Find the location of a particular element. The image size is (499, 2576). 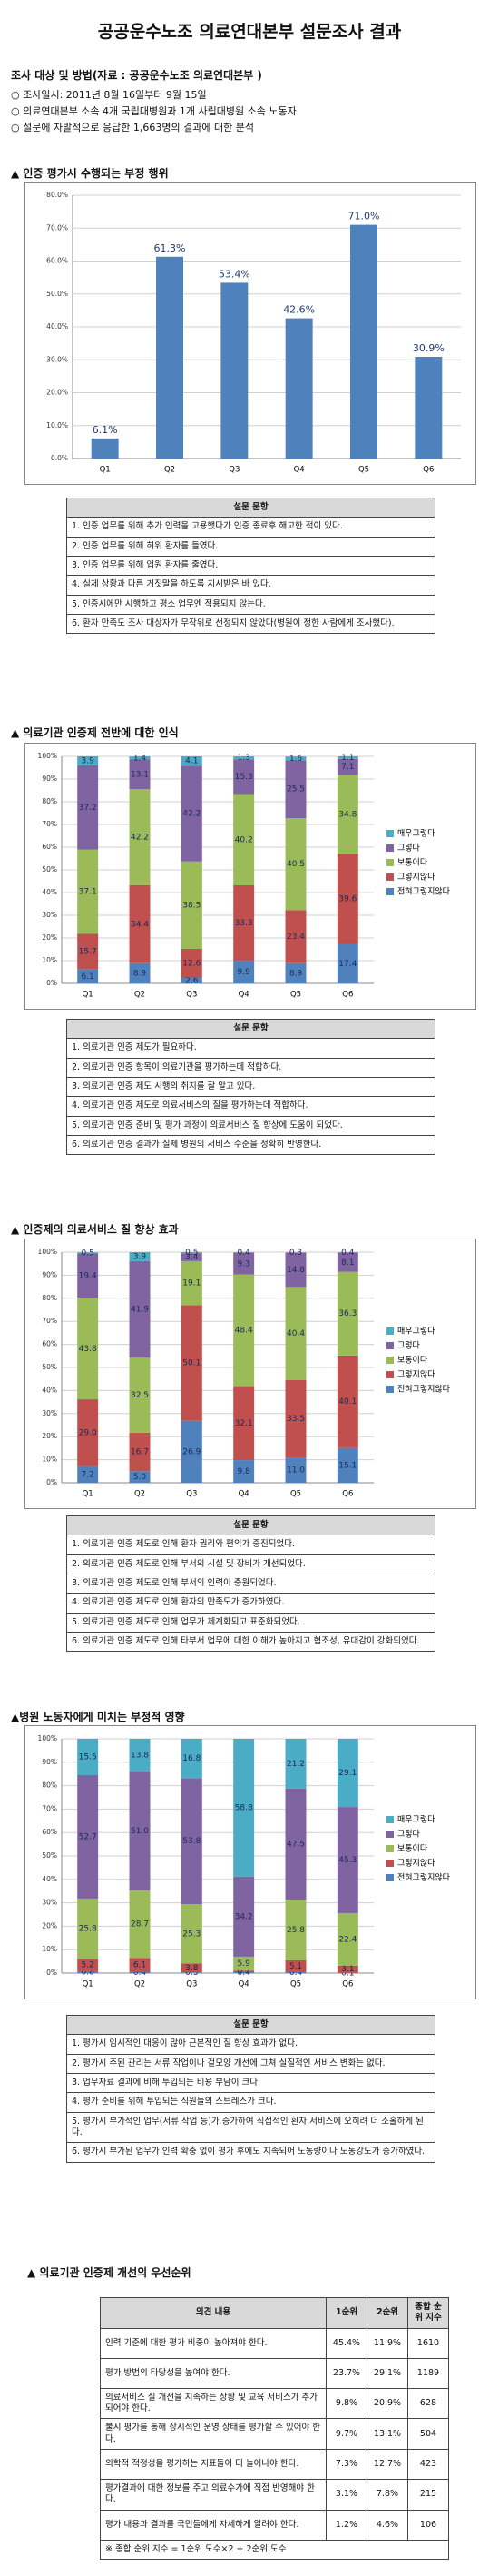

number-cell: 7.3% is located at coordinates (346, 2465).